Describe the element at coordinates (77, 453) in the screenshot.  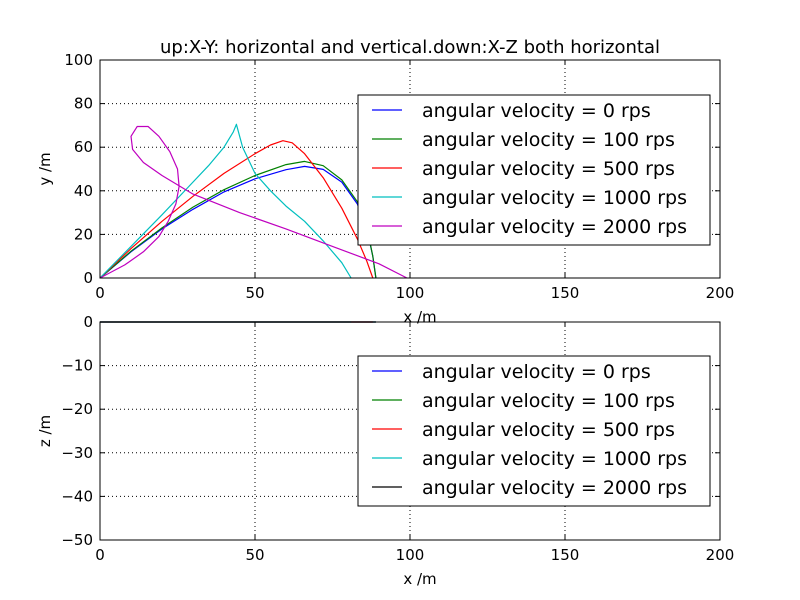
I see `y-tick-label: −30` at that location.